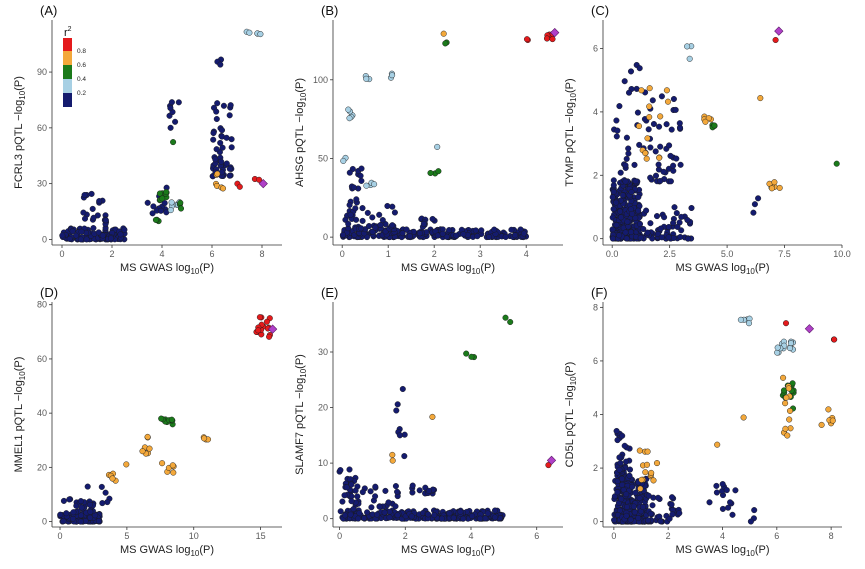  I want to click on y-axis-title: MMEL1 pQTL −log10(P), so click(20, 415).